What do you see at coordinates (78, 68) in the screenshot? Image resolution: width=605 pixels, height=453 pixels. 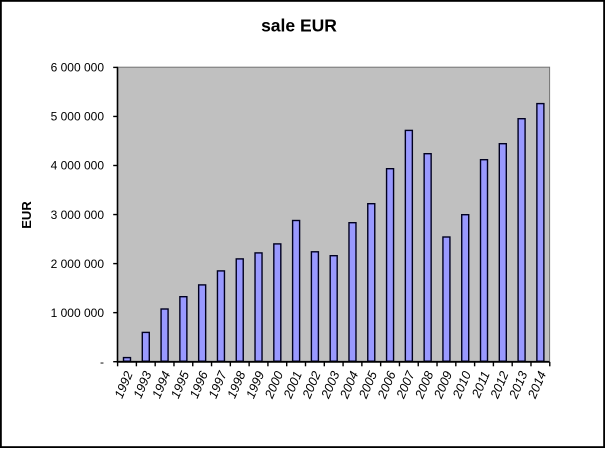 I see `svg-text: 6 000 000` at bounding box center [78, 68].